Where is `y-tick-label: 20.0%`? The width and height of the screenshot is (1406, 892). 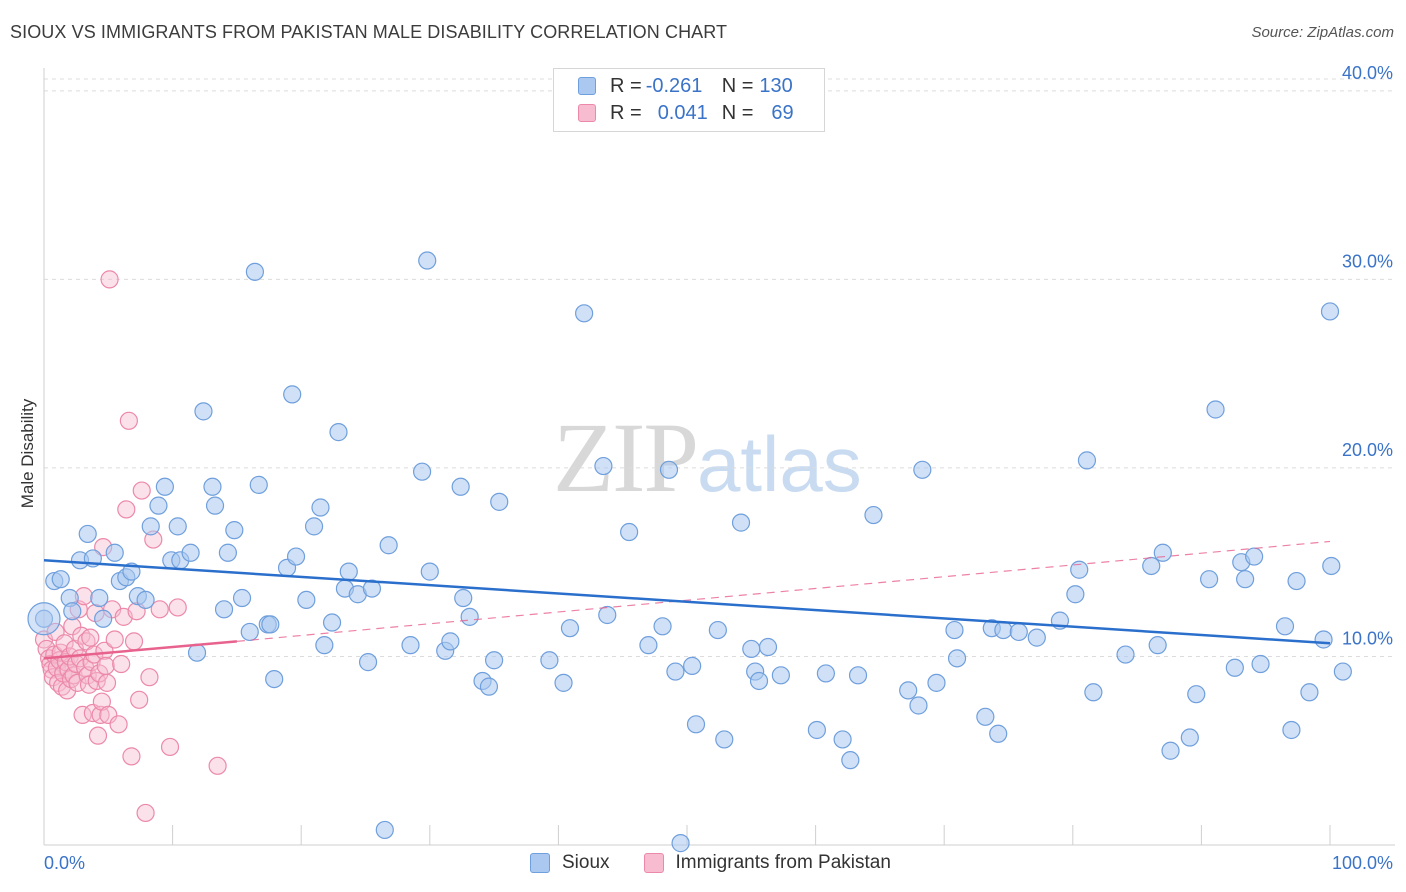
y-tick-label: 20.0% is located at coordinates (1367, 450).